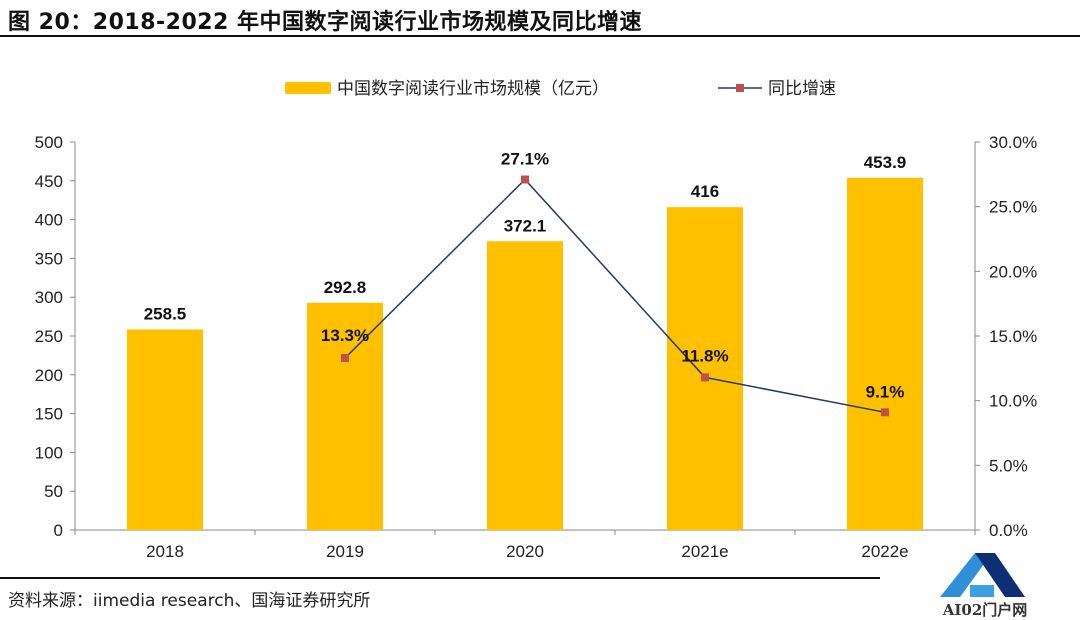  I want to click on watermark-logo: AI02门户网, so click(985, 582).